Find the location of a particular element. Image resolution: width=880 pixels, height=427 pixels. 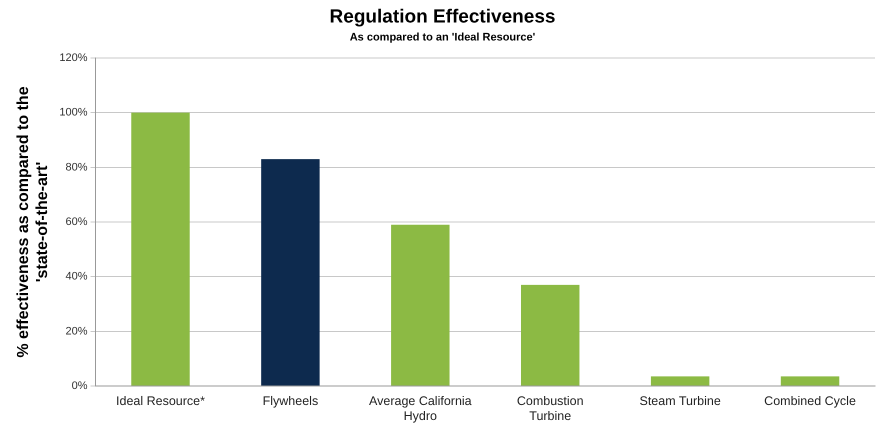

y-axis-title: % effectiveness as compared to the 'state-of-the-art' is located at coordinates (33, 222).